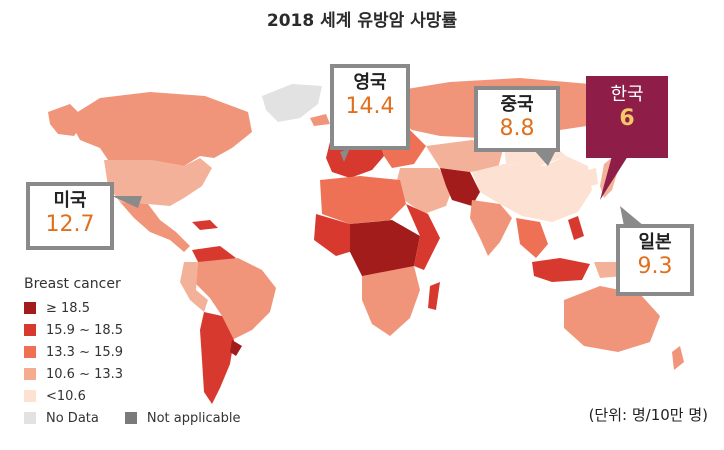  I want to click on legend-label-1: ≥ 18.5, so click(68, 308).